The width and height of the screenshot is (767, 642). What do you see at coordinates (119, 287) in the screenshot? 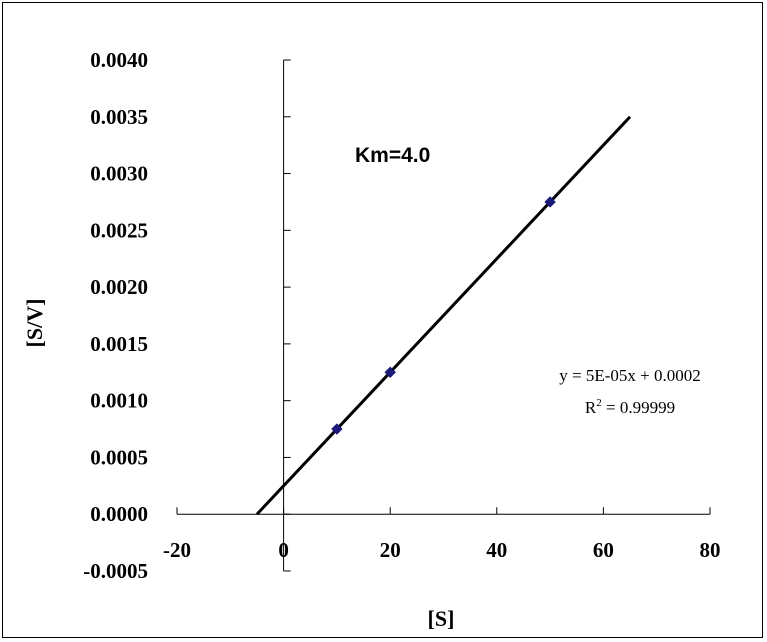
I see `y-tick-label: 0.0020` at bounding box center [119, 287].